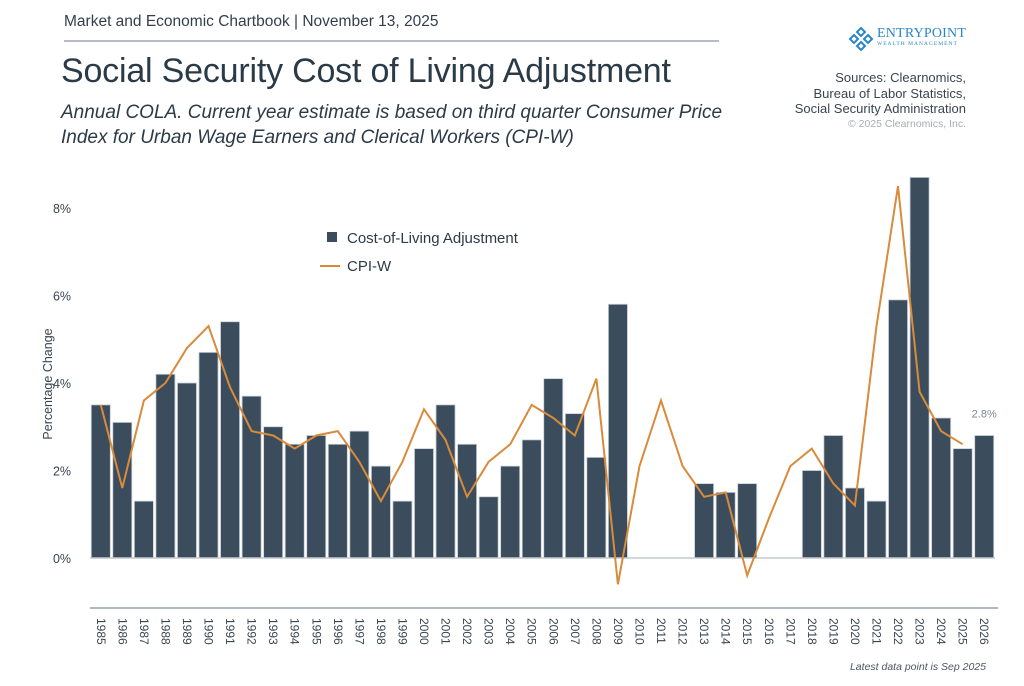 The height and width of the screenshot is (686, 1024). What do you see at coordinates (488, 527) in the screenshot?
I see `cola-bar-2003` at bounding box center [488, 527].